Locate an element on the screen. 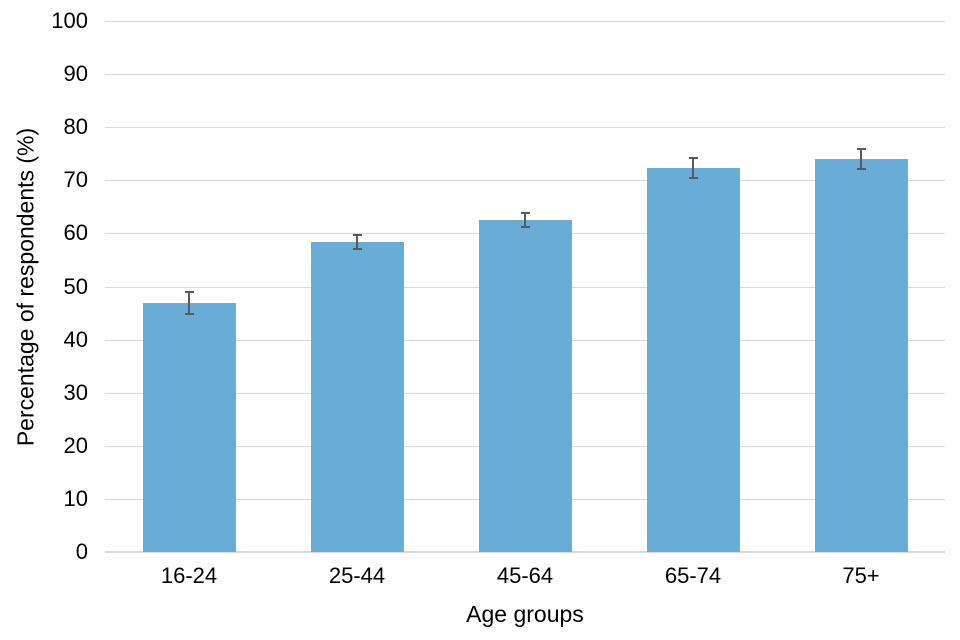 The height and width of the screenshot is (640, 960). x-axis-line is located at coordinates (525, 552).